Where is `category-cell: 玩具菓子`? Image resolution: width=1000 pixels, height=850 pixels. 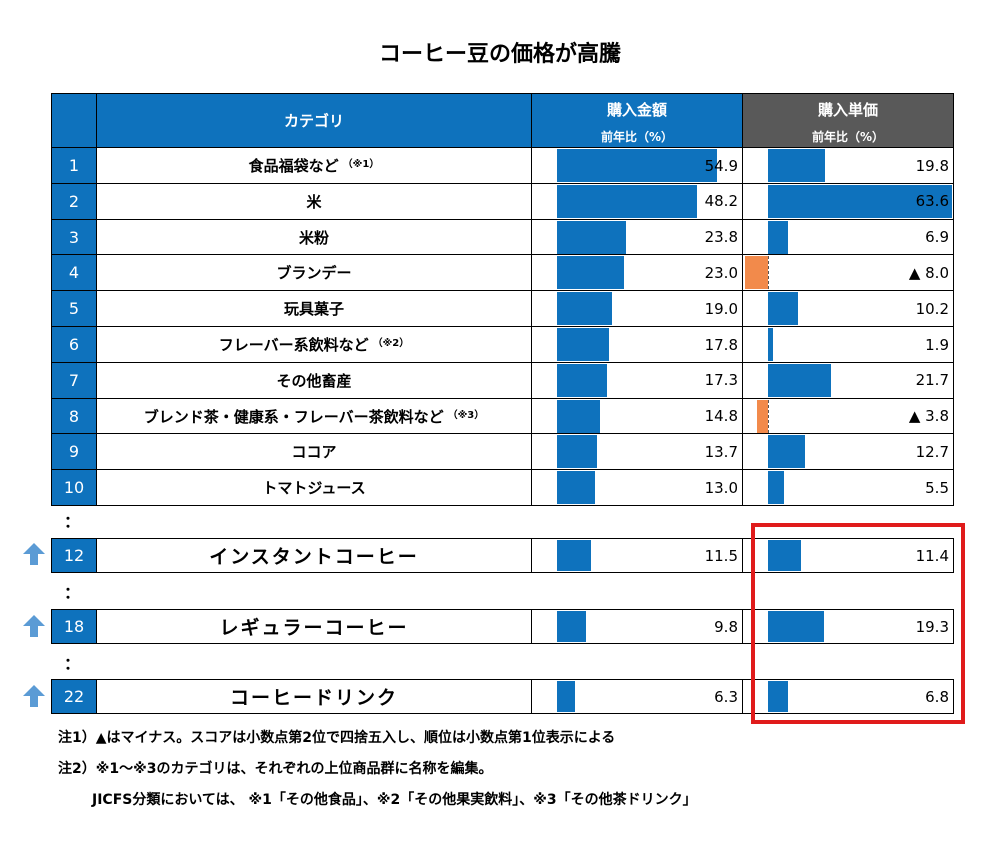 category-cell: 玩具菓子 is located at coordinates (314, 309).